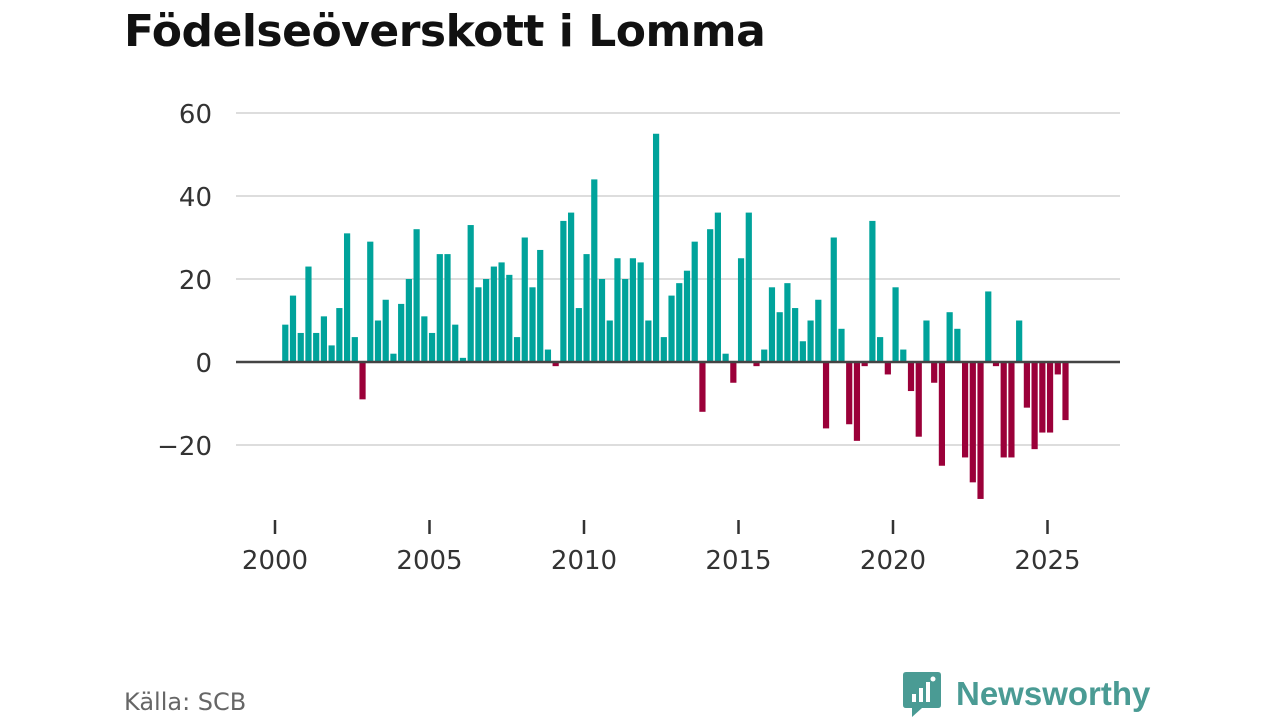  Describe the element at coordinates (1053, 693) in the screenshot. I see `brand-name: Newsworthy` at that location.